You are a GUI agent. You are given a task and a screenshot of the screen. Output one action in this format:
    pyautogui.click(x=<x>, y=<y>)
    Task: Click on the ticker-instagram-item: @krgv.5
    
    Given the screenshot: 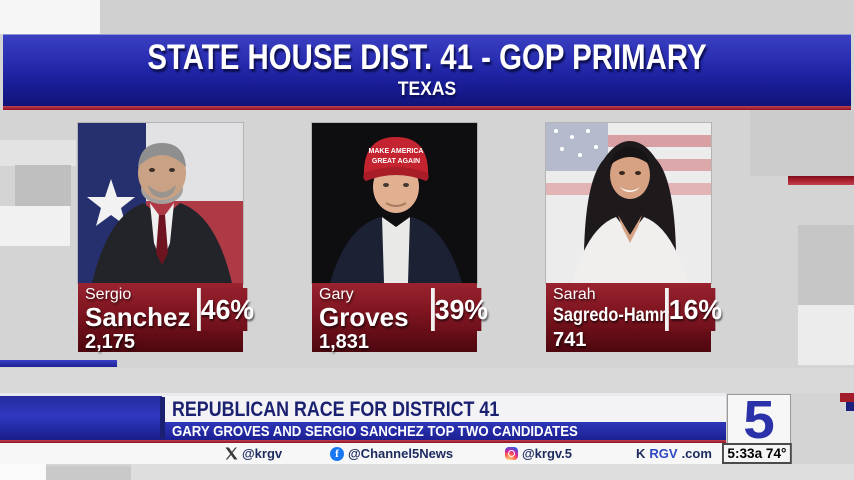 What is the action you would take?
    pyautogui.click(x=538, y=453)
    